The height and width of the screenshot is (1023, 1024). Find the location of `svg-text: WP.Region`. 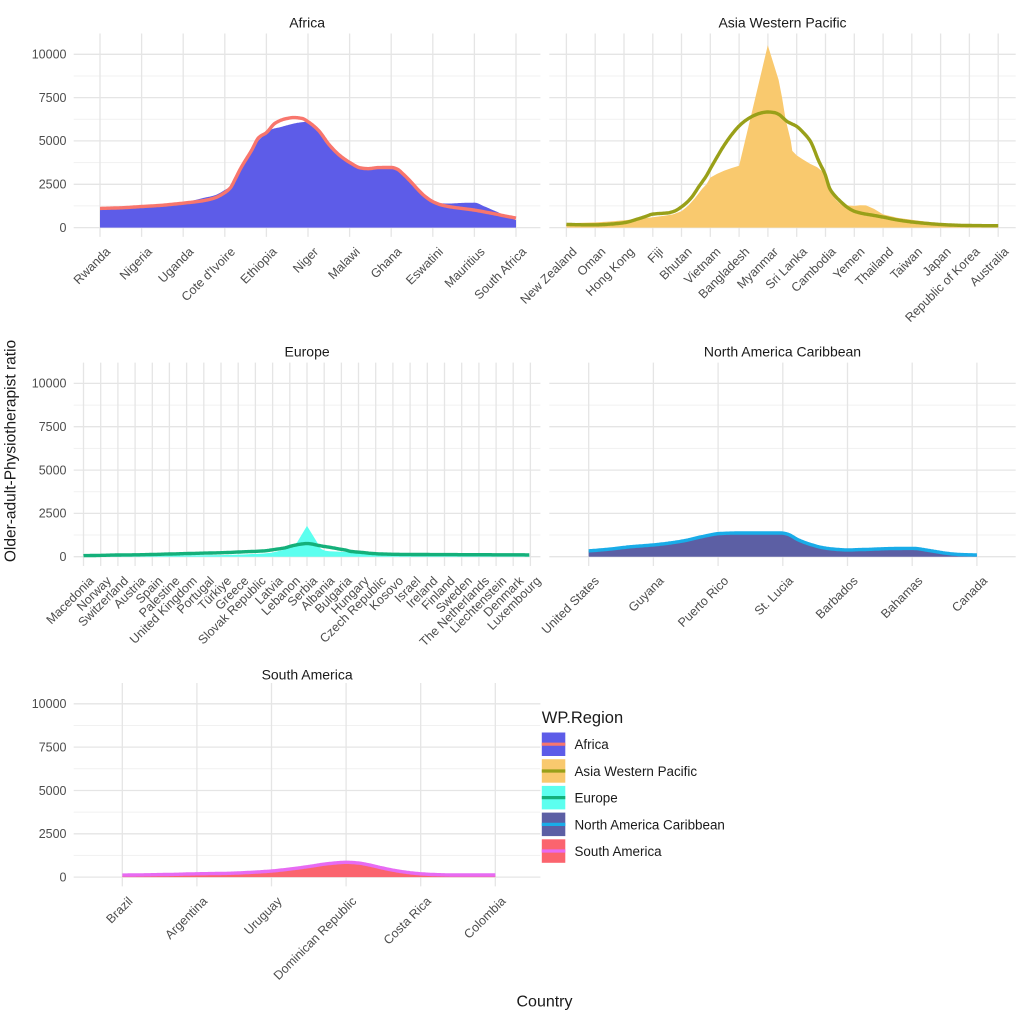

svg-text: WP.Region is located at coordinates (582, 718).